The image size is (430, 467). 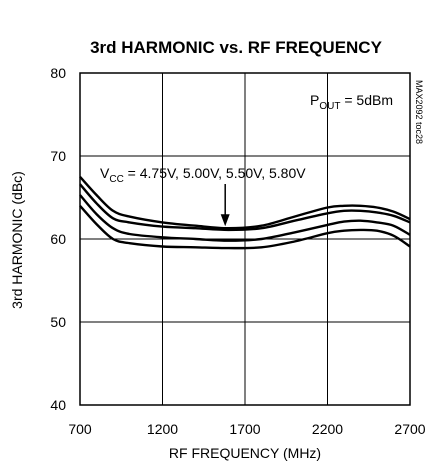 What do you see at coordinates (244, 429) in the screenshot?
I see `x-tick-label: 1700` at bounding box center [244, 429].